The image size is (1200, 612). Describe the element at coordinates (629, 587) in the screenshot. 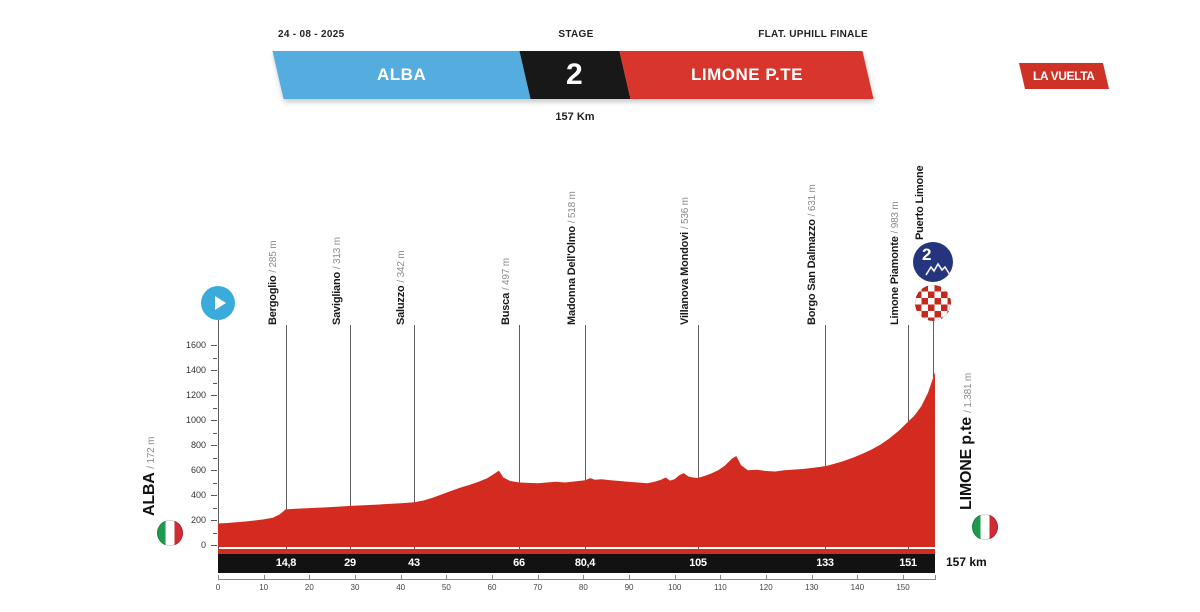

I see `x-tick-label: 90` at that location.